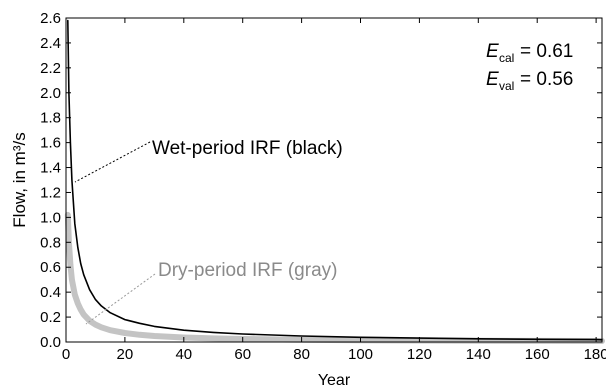  I want to click on y-tick-label: 0.4, so click(50, 292).